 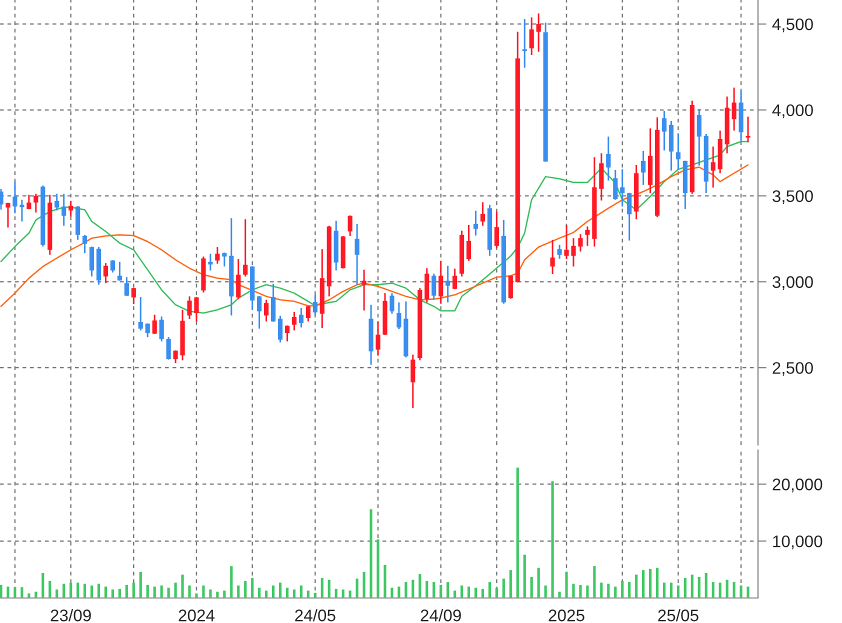 I want to click on x-tick-label: 23/09, so click(x=70, y=615).